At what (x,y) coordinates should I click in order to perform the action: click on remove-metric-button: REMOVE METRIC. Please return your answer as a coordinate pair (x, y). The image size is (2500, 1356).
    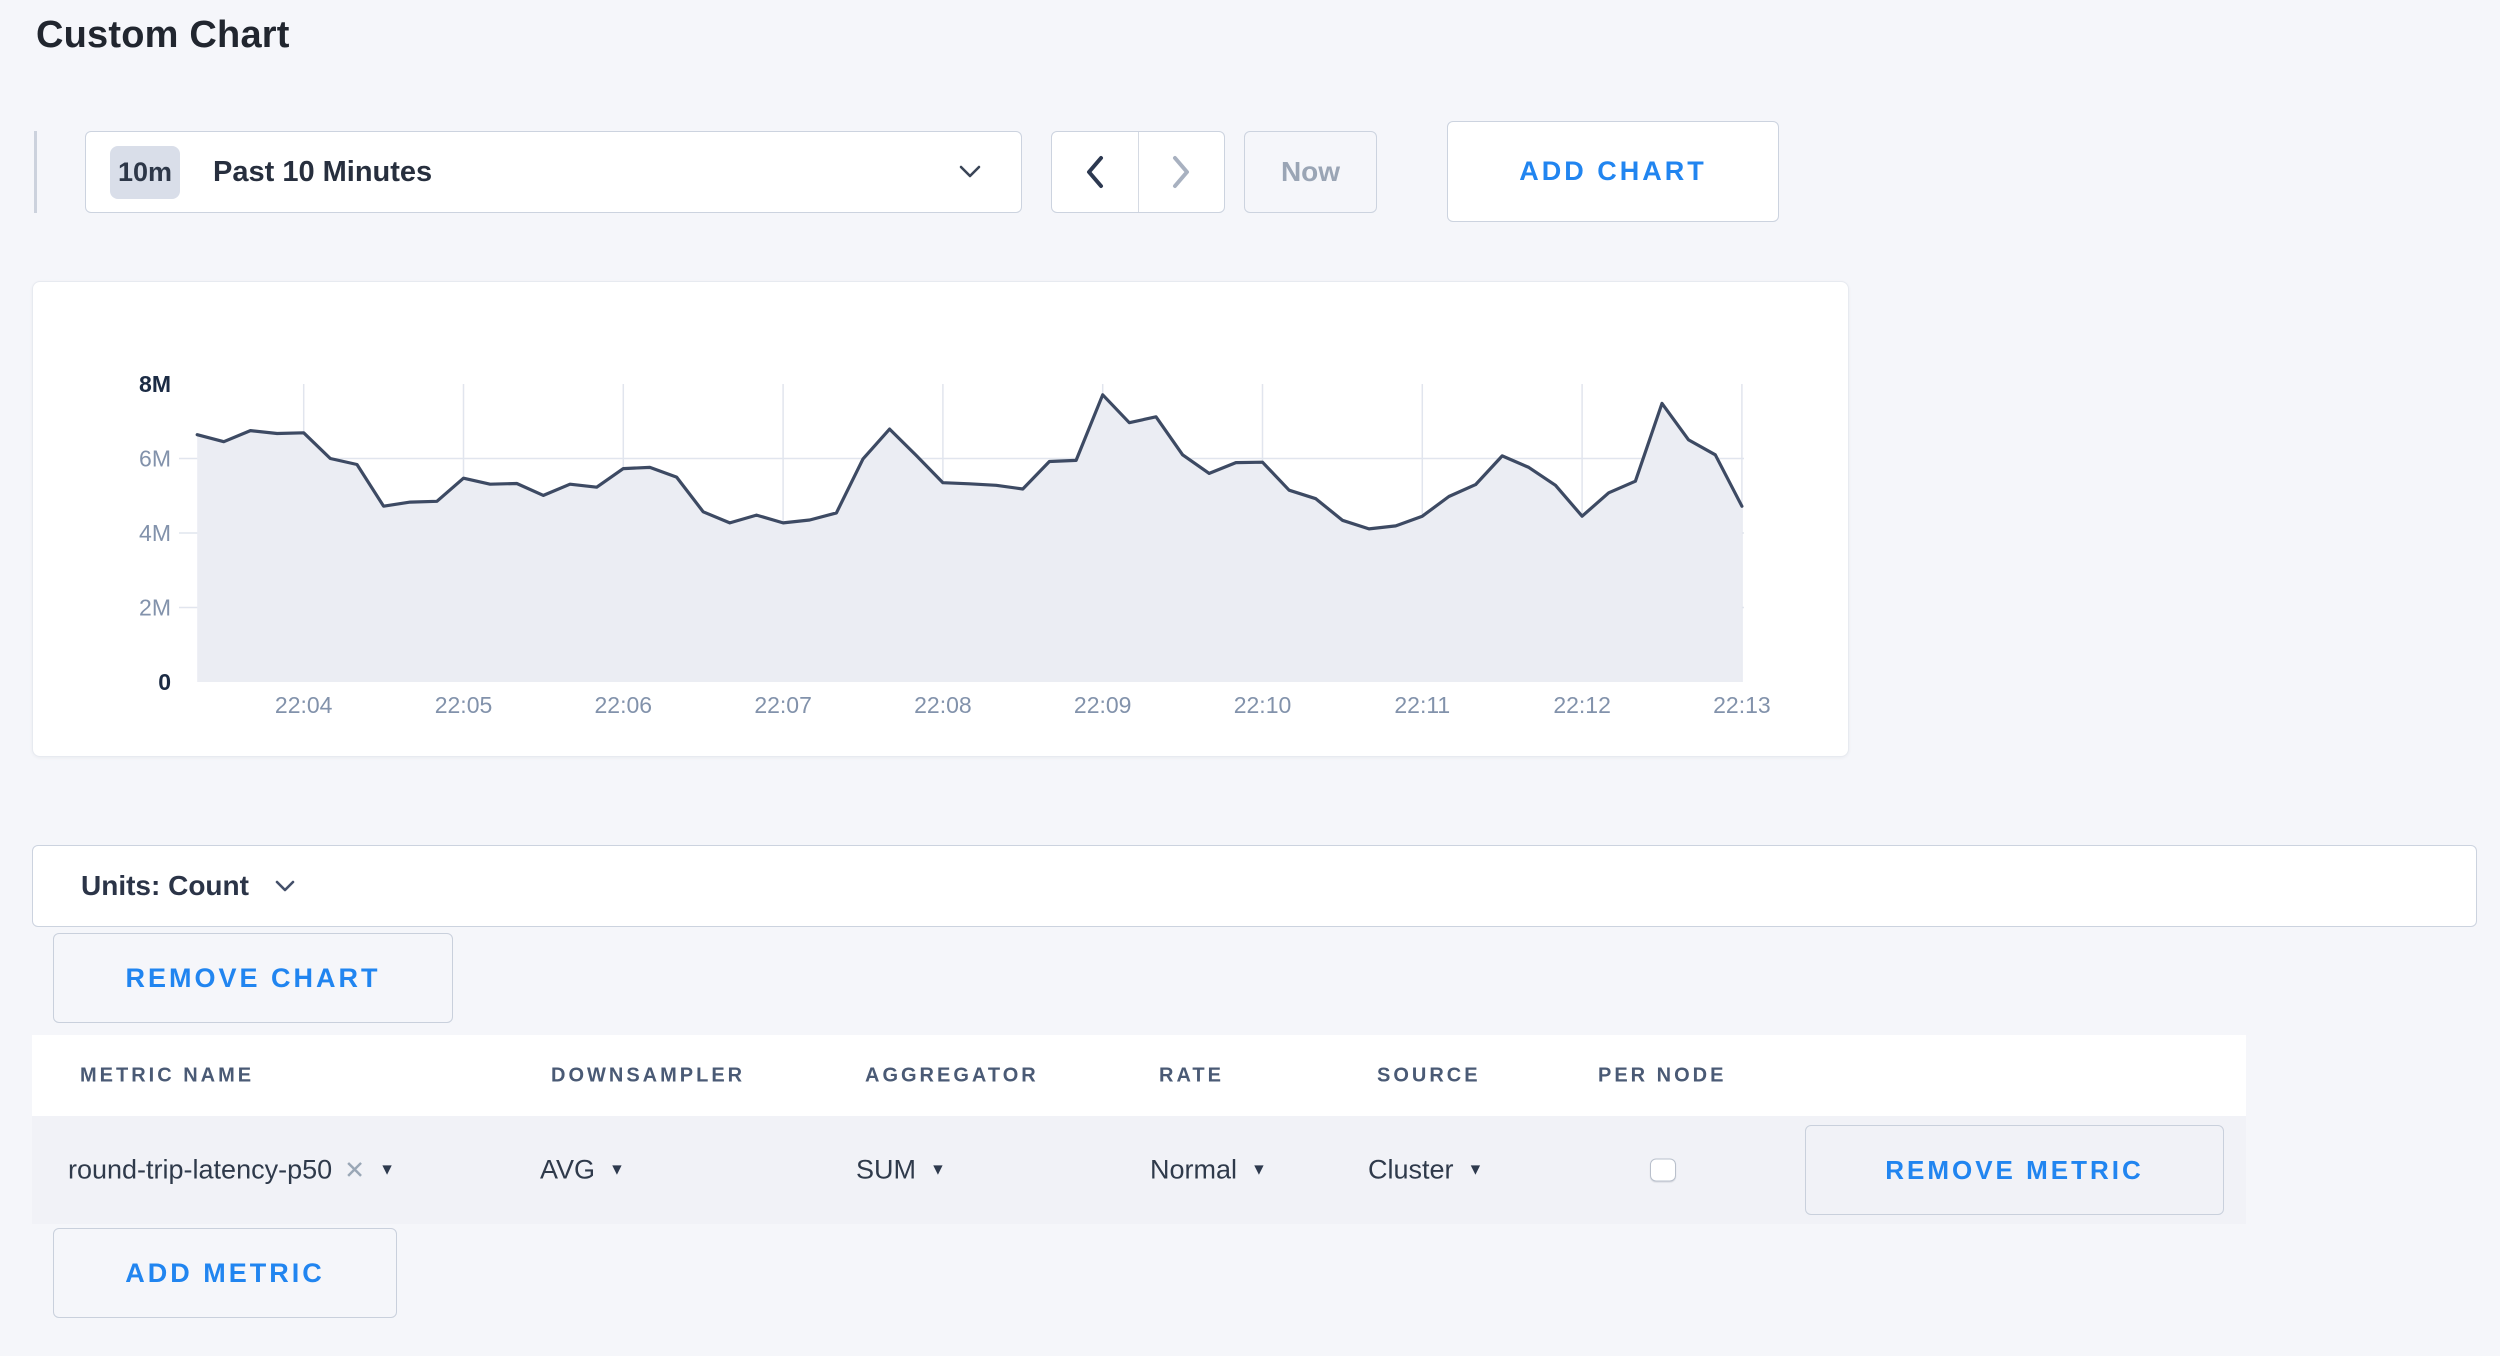
    Looking at the image, I should click on (2014, 1170).